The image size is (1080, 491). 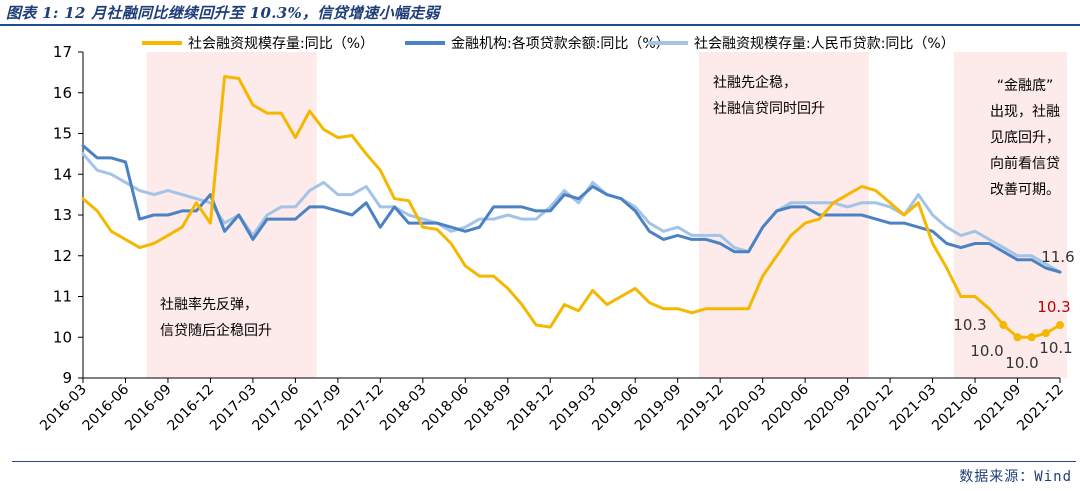 I want to click on annotation-line: 见底回升，, so click(x=1025, y=138).